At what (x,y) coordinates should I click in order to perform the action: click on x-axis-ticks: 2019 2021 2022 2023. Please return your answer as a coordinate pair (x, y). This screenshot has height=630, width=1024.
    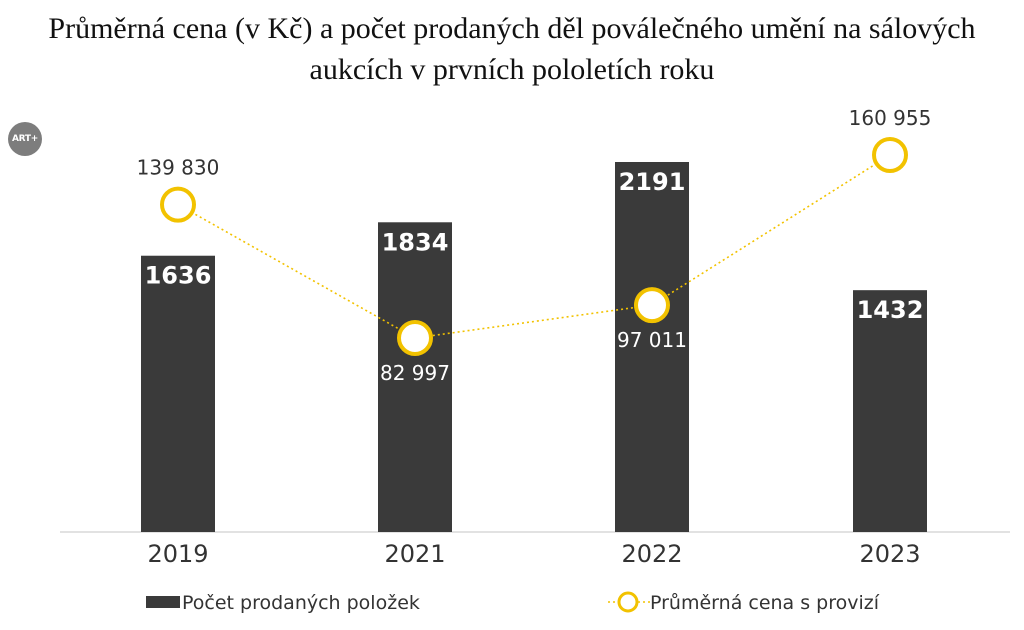
    Looking at the image, I should click on (533, 554).